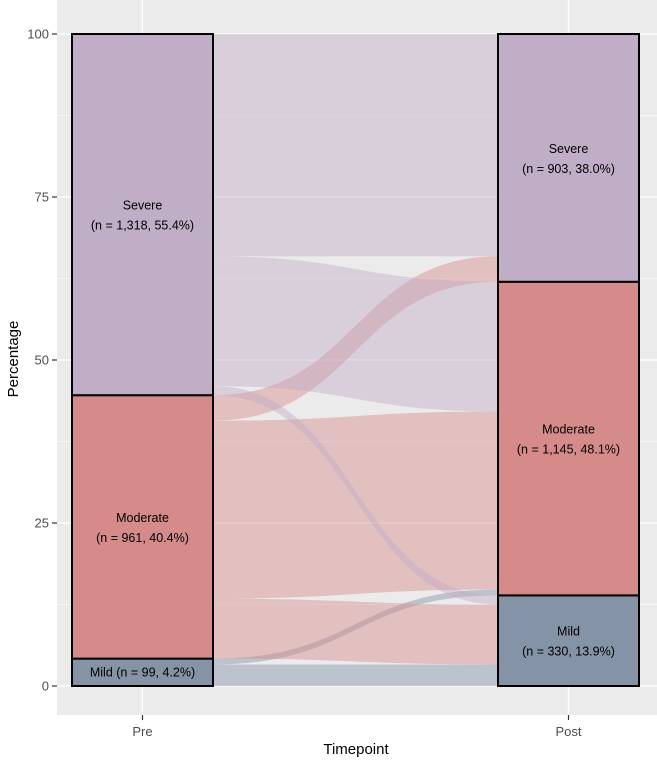  What do you see at coordinates (568, 640) in the screenshot?
I see `post-stratum-mild` at bounding box center [568, 640].